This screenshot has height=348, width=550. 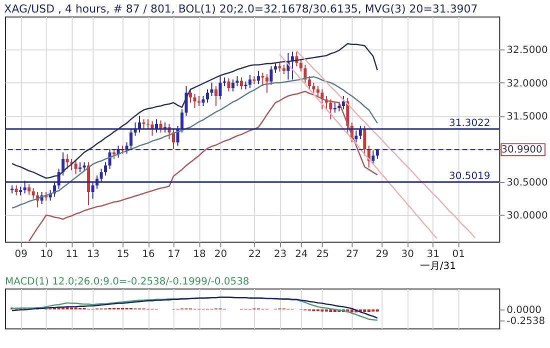 I want to click on x-tick-label: 10, so click(x=46, y=254).